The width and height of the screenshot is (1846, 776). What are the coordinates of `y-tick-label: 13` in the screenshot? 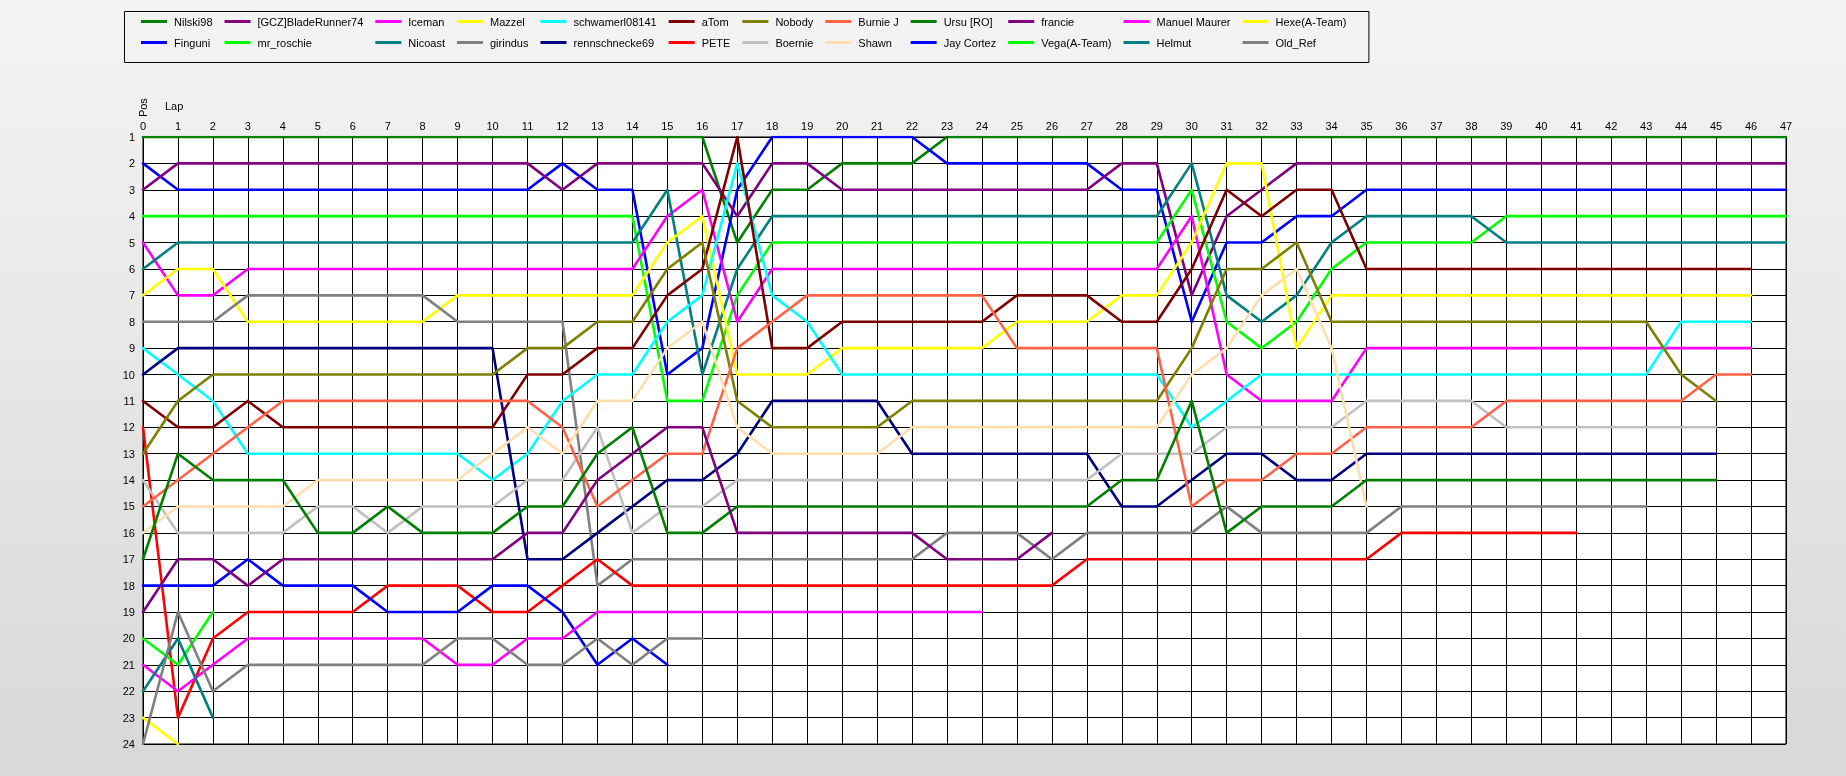 It's located at (128, 453).